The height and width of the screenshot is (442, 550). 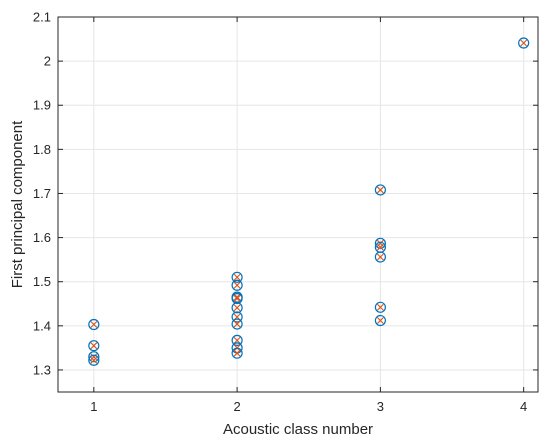 What do you see at coordinates (42, 149) in the screenshot?
I see `y-tick-label: 1.8` at bounding box center [42, 149].